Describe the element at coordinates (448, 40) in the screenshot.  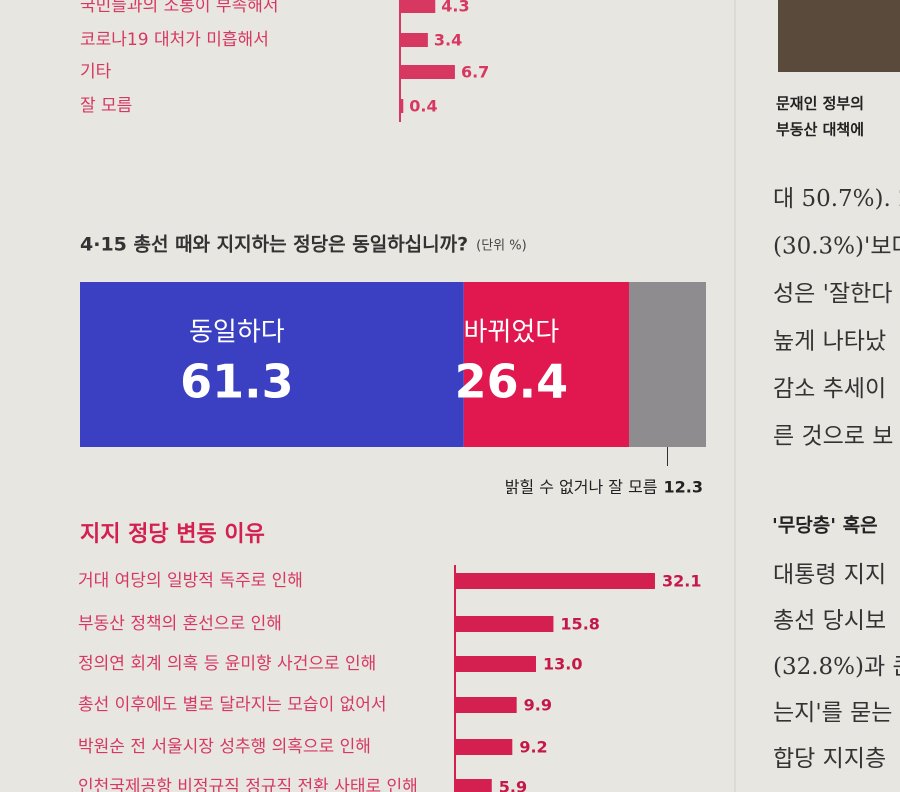
I see `value-label: 3.4` at that location.